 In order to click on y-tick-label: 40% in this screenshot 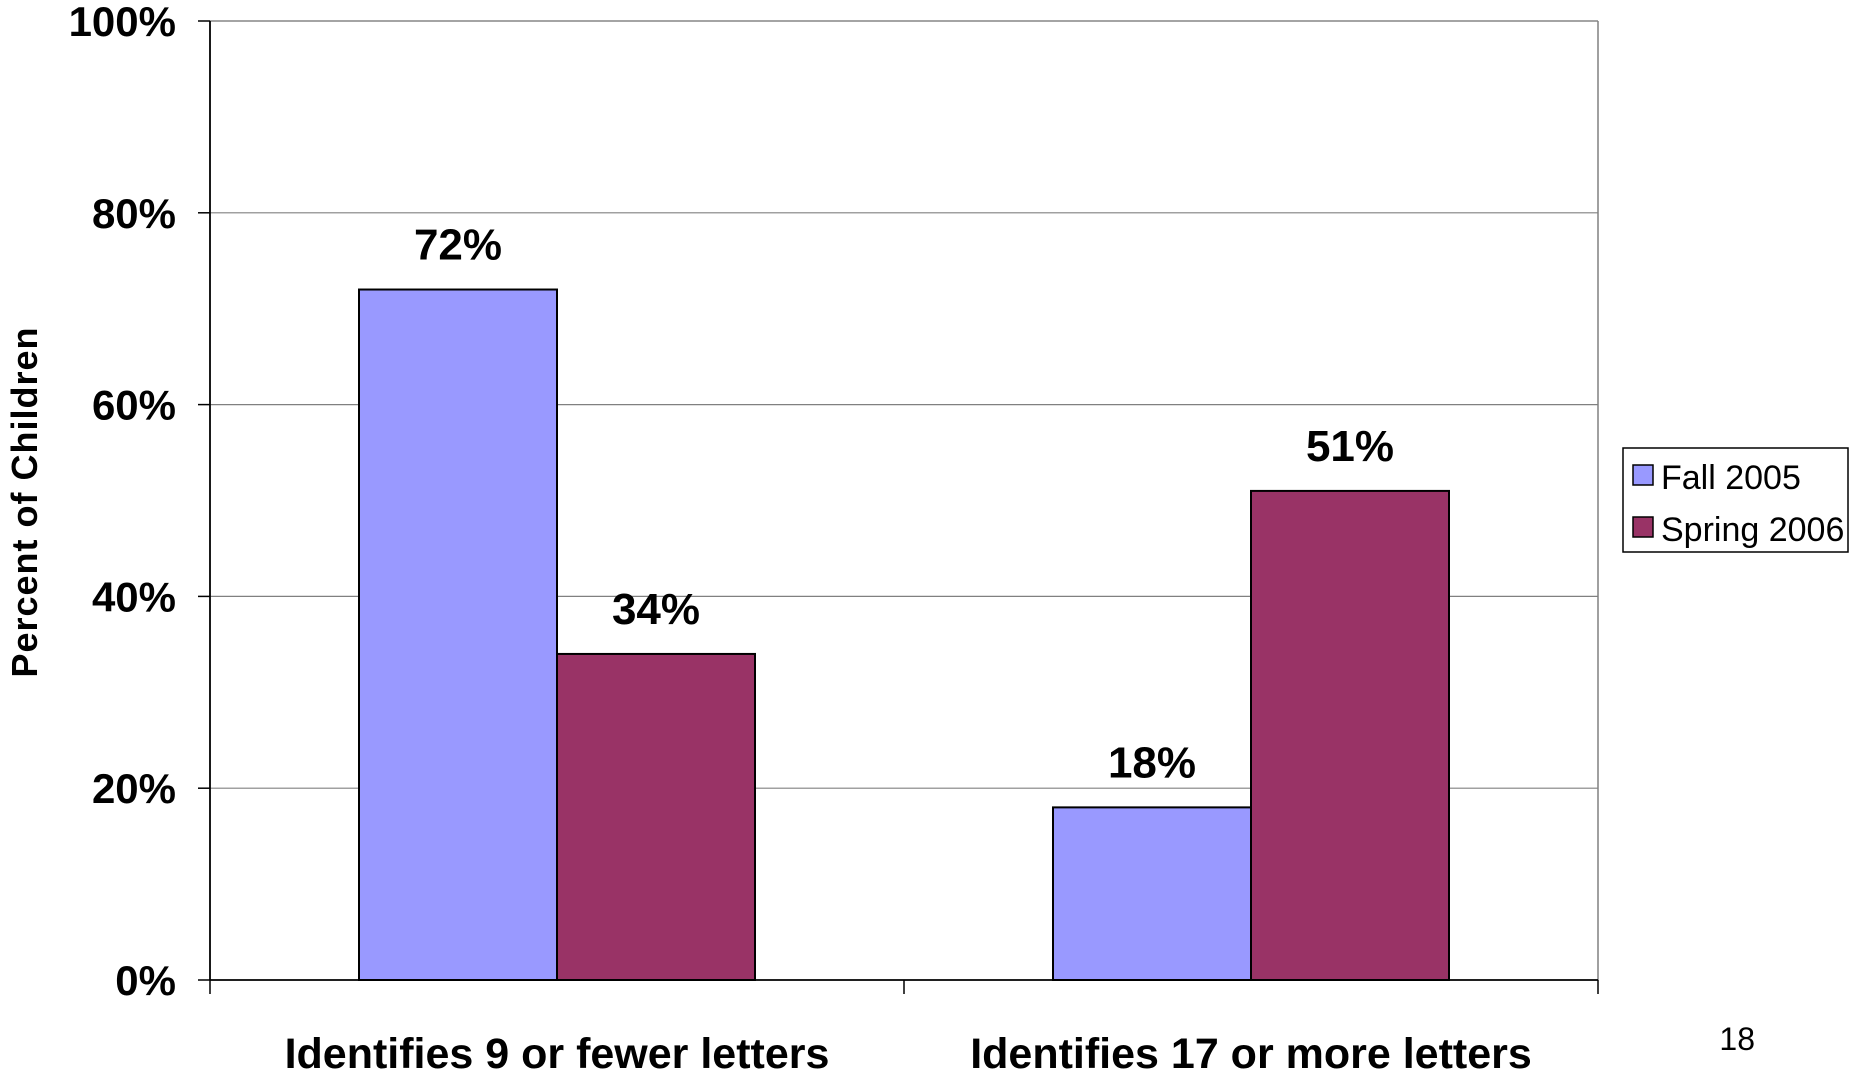, I will do `click(134, 596)`.